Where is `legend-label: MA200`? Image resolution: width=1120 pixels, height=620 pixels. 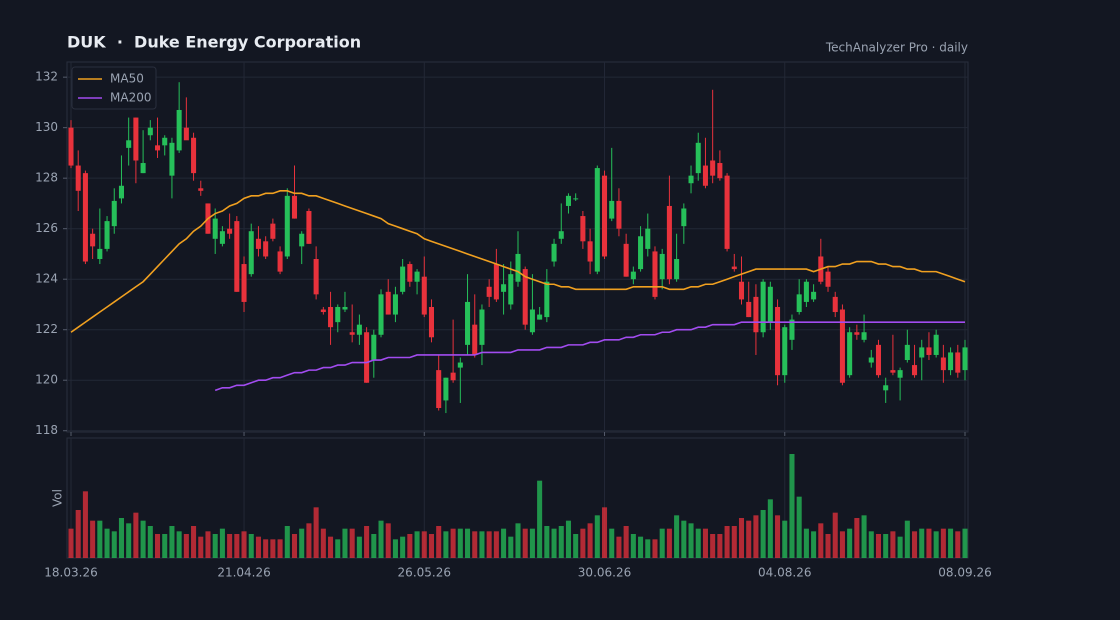
legend-label: MA200 is located at coordinates (130, 98).